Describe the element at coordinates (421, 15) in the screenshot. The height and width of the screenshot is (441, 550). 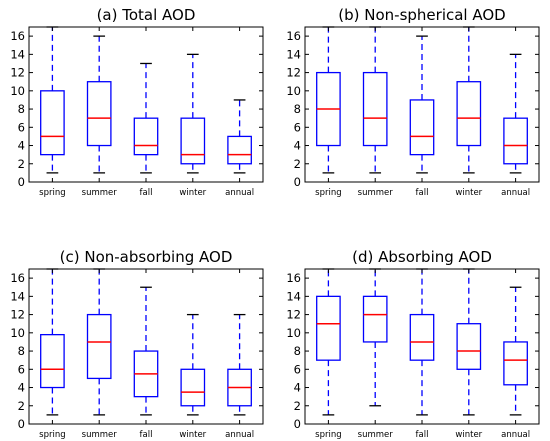
I see `panel-title: (b) Non-spherical AOD` at that location.